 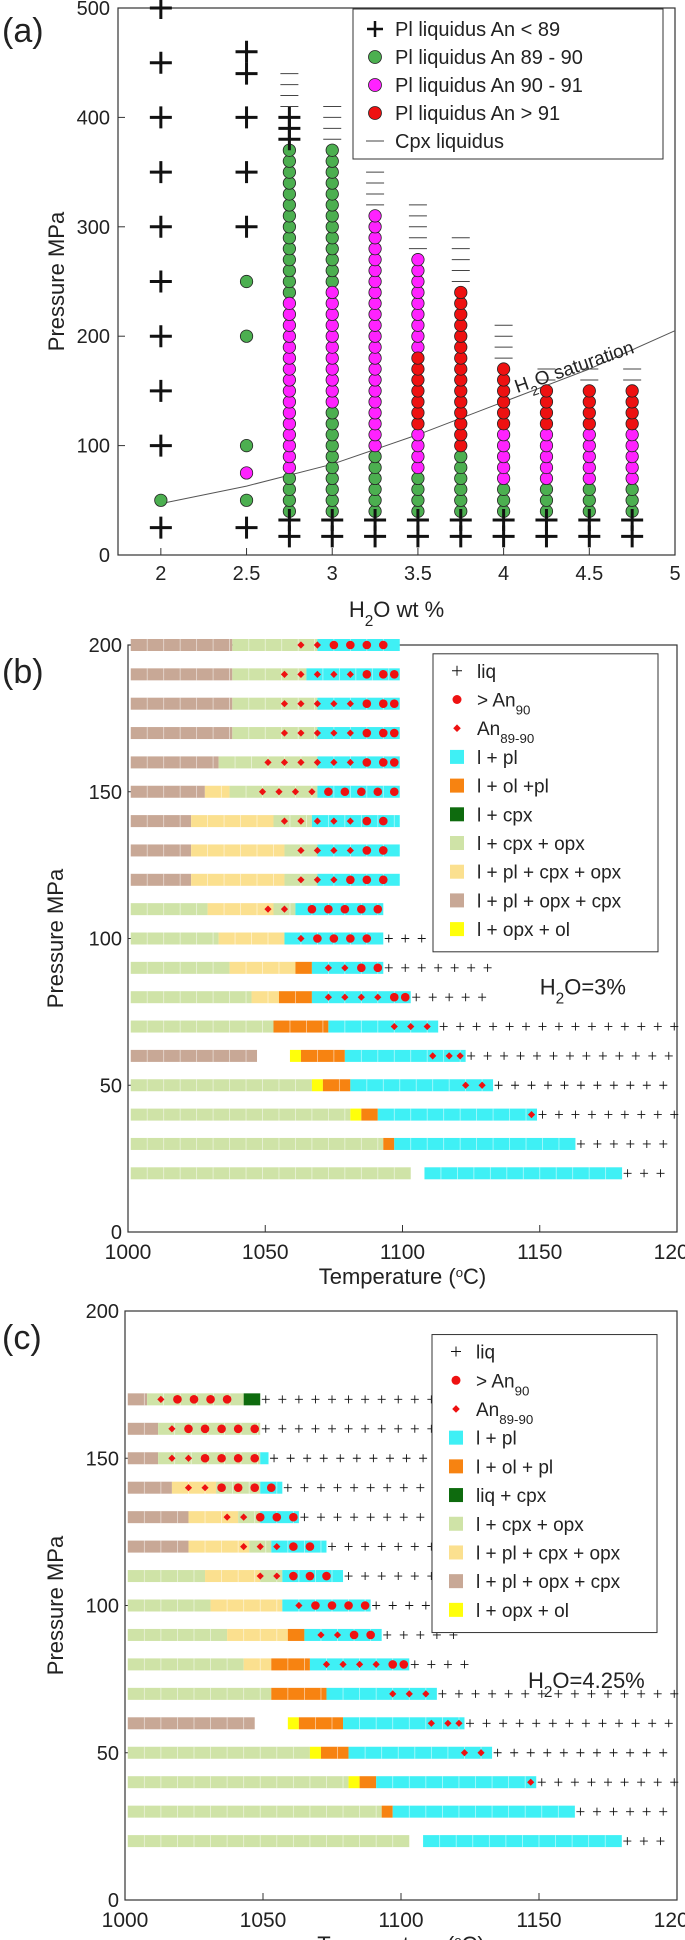 I want to click on y-axis-label-b: Pressure MPa, so click(x=55, y=938).